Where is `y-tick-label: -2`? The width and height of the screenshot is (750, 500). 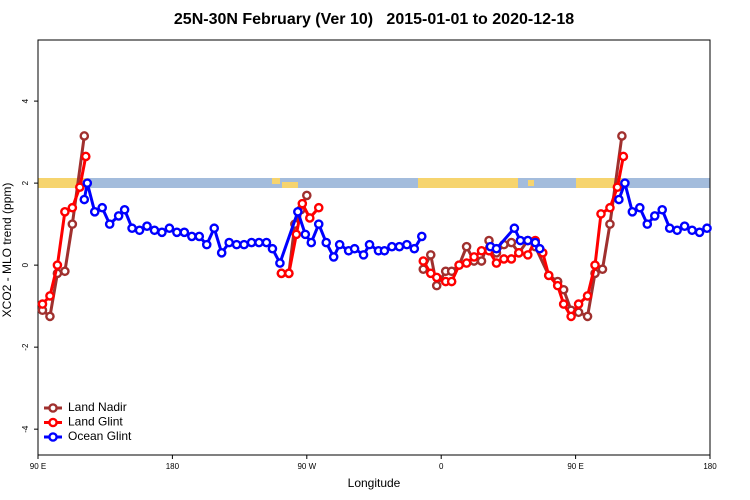
y-tick-label: -2 is located at coordinates (25, 347).